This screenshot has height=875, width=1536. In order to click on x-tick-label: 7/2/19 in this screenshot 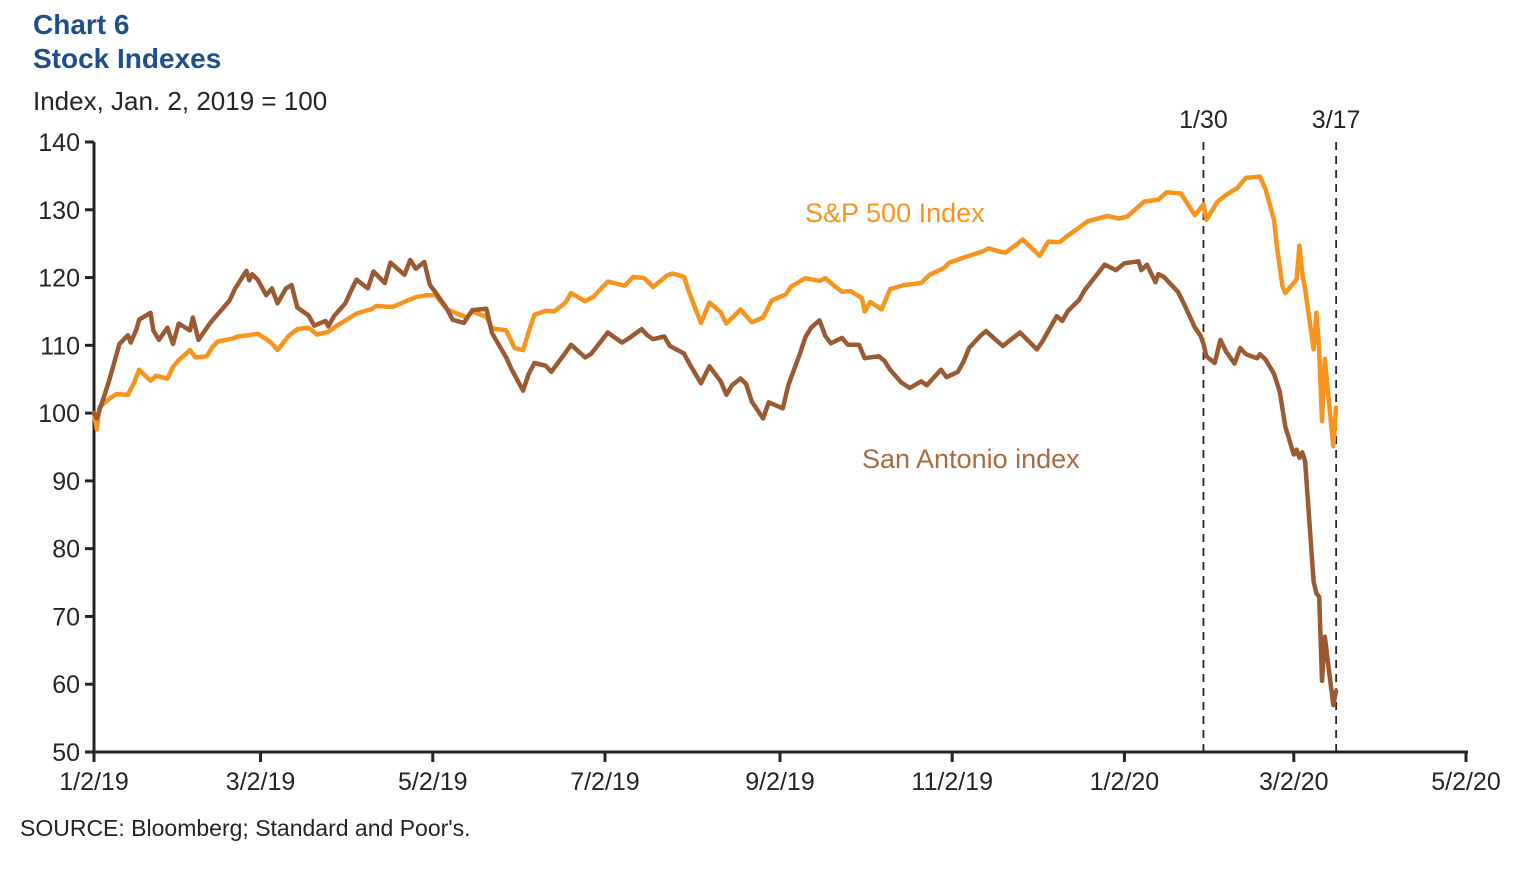, I will do `click(605, 782)`.